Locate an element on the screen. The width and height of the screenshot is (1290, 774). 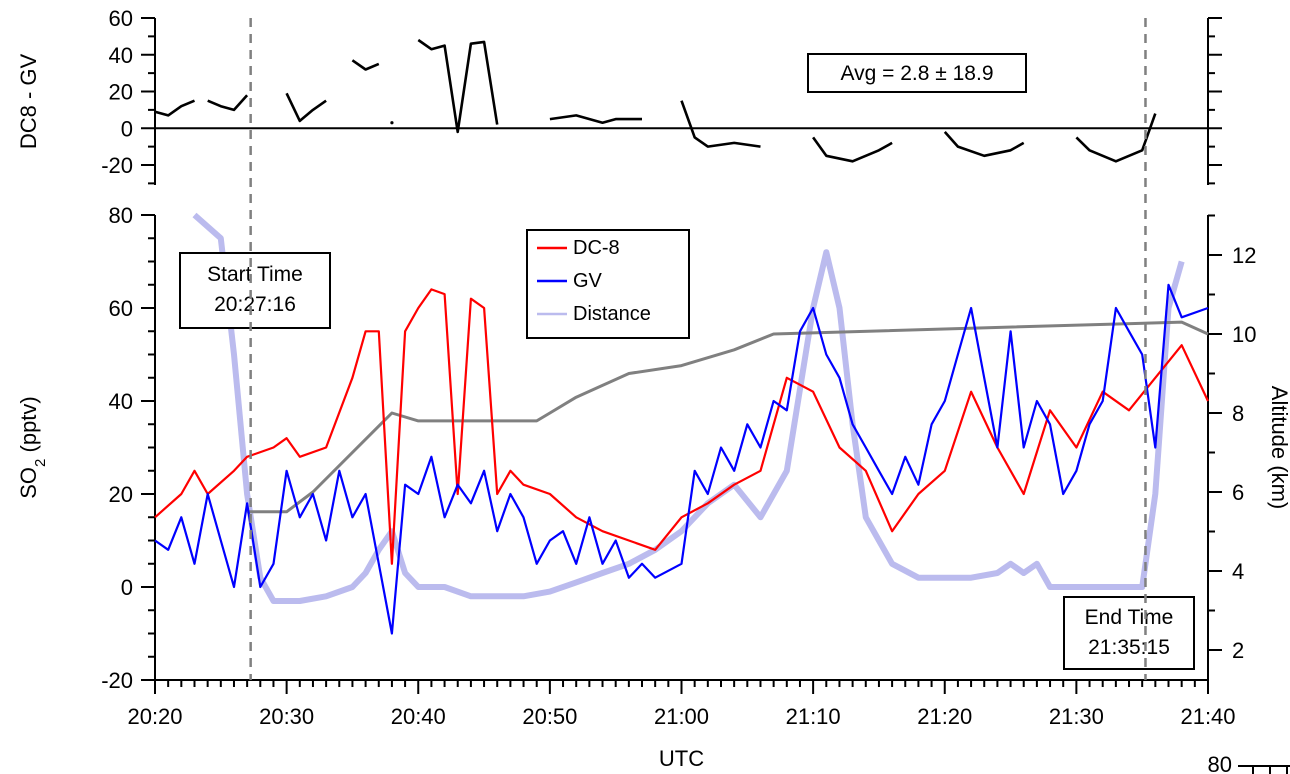
left-y-tick-label: 0 is located at coordinates (127, 587).